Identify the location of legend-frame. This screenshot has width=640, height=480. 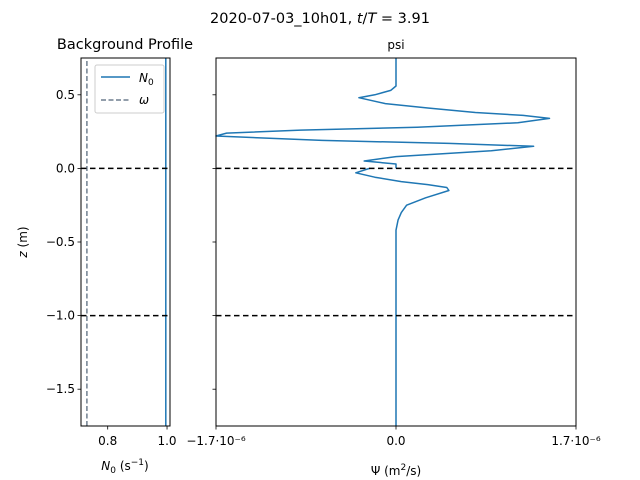
(129, 89).